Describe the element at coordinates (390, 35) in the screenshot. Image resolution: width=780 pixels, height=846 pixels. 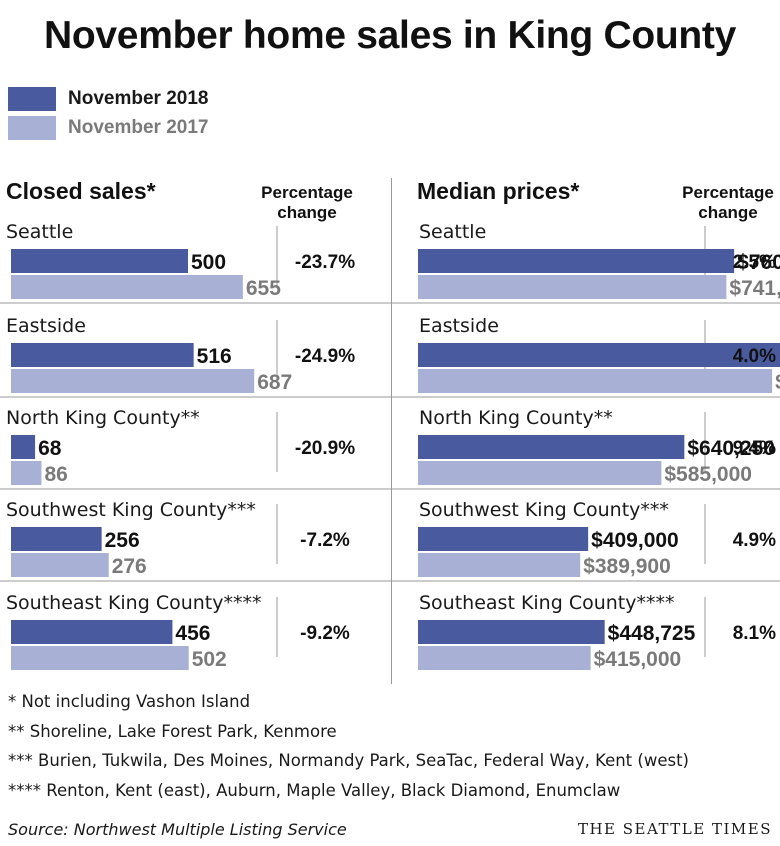
I see `chart-title: November home sales in King County` at that location.